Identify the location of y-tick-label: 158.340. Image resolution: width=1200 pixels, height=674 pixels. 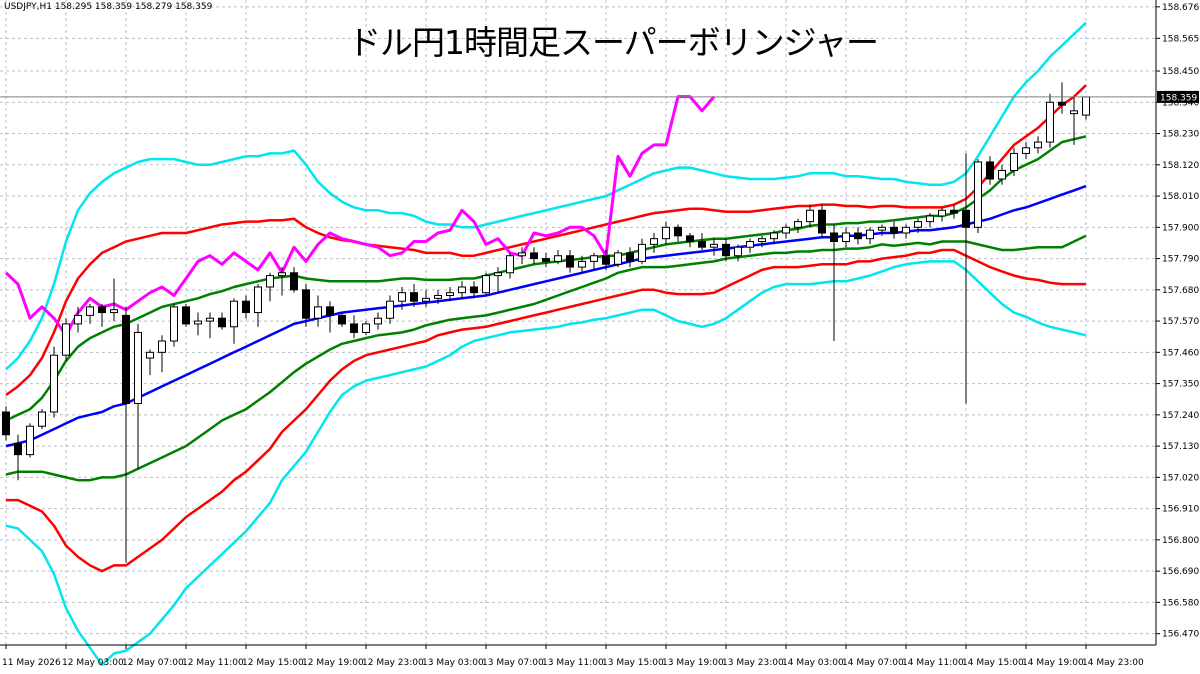
(1180, 103).